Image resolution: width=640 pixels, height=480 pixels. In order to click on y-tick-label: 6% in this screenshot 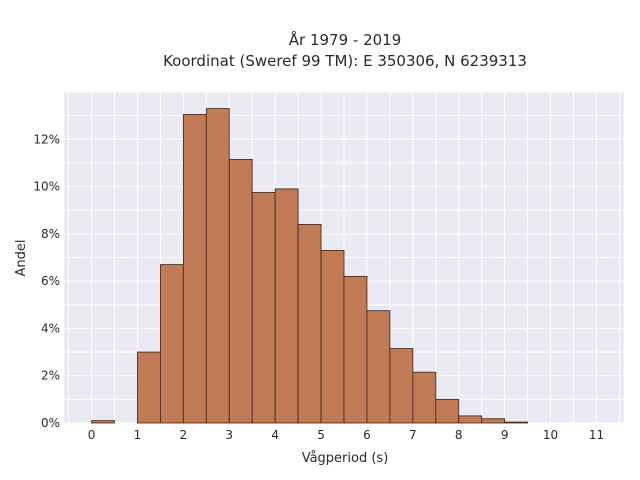, I will do `click(50, 281)`.